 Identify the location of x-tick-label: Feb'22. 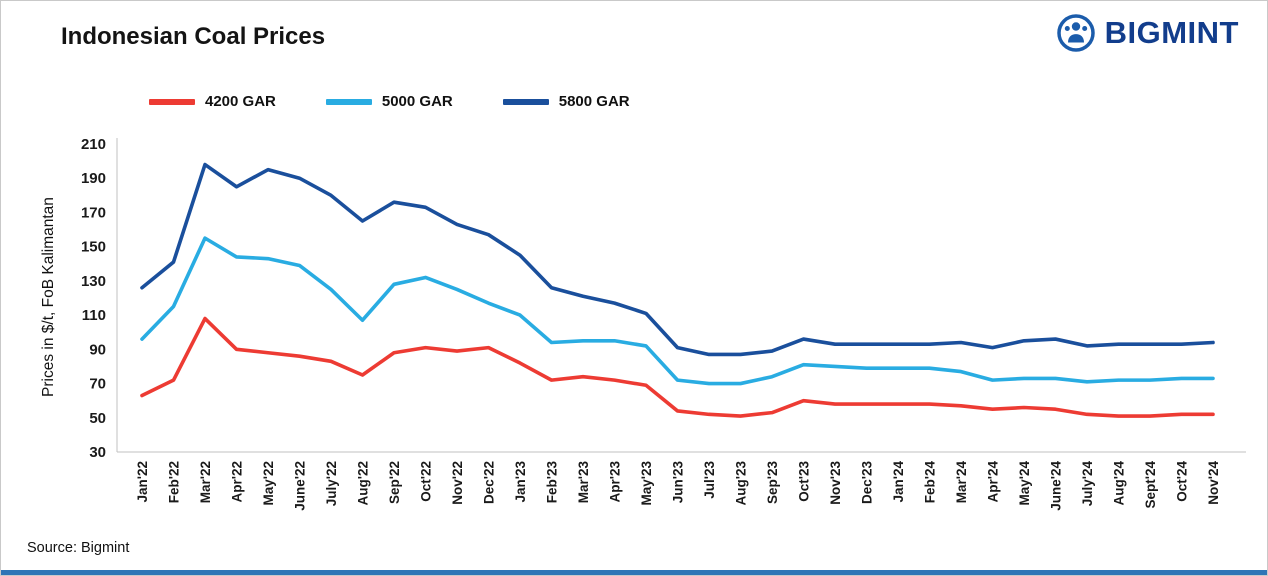
(174, 482).